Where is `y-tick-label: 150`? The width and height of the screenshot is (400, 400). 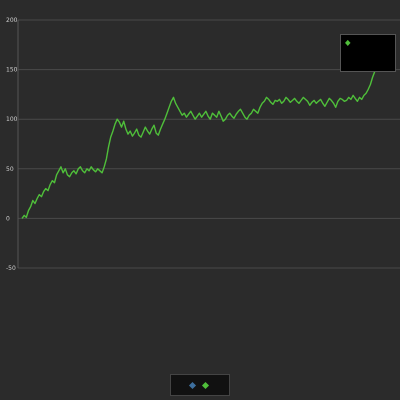 y-tick-label: 150 is located at coordinates (12, 70).